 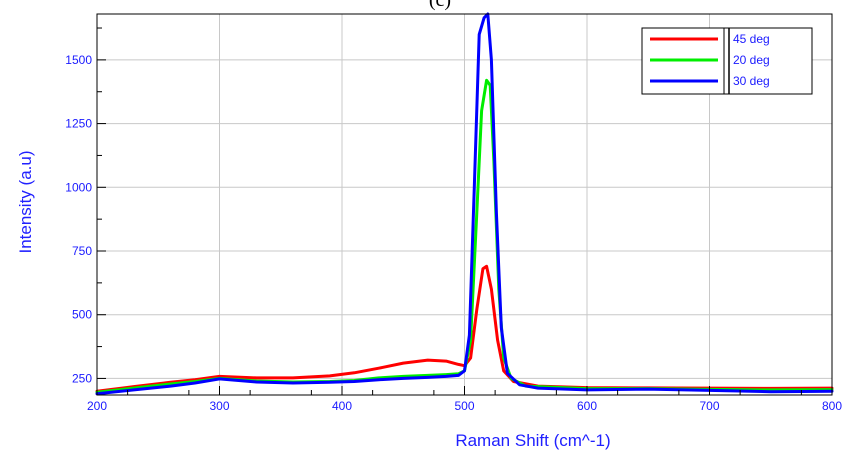 I want to click on x-tick-label: 300, so click(x=219, y=406).